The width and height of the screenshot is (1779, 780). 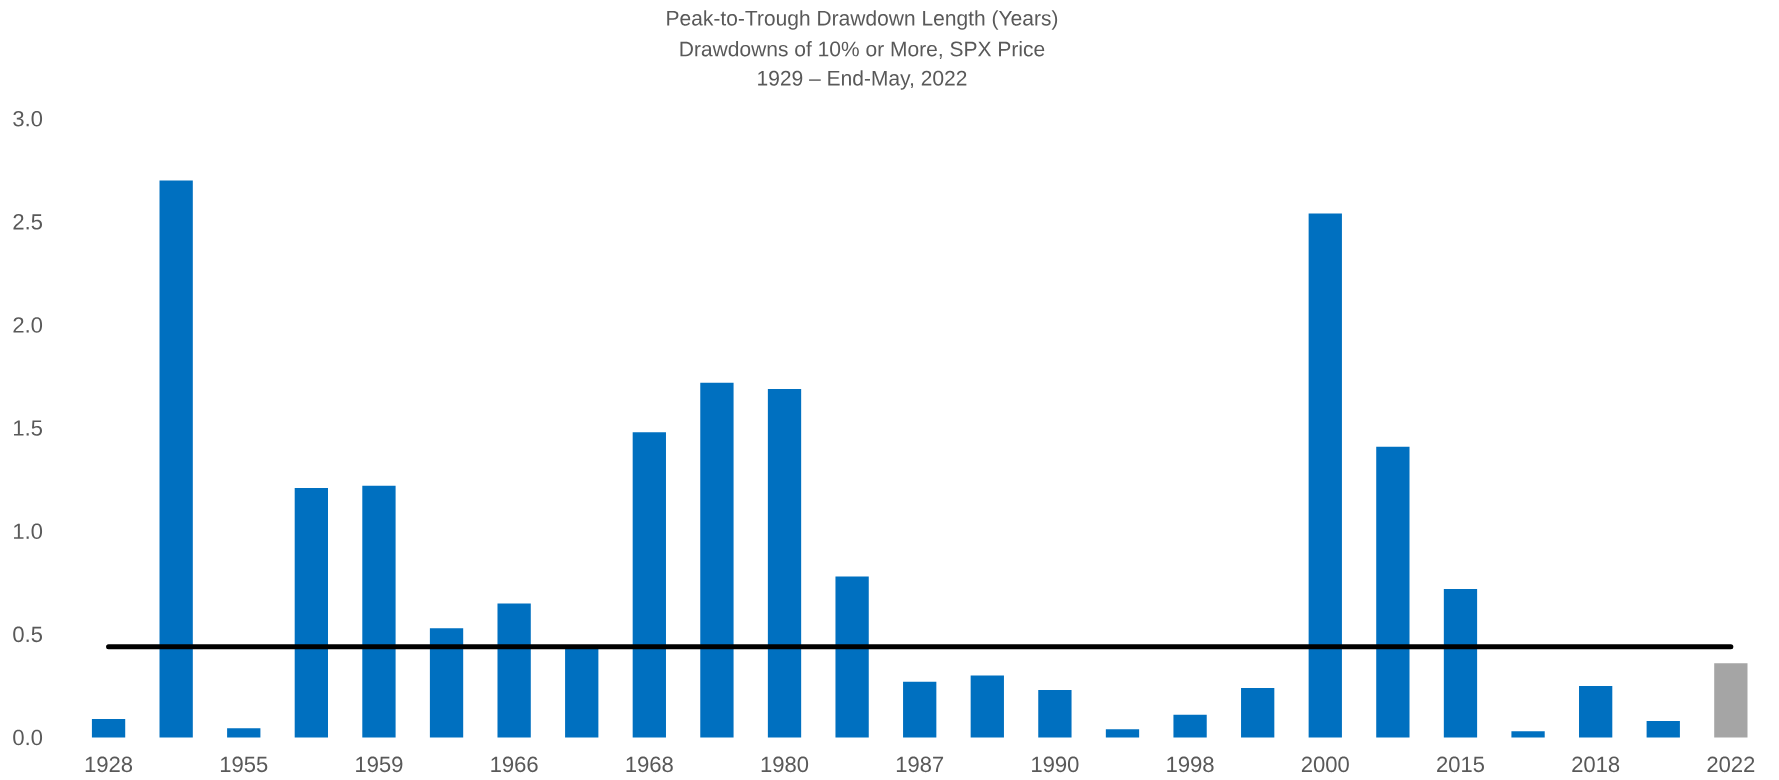 I want to click on chart-subtitle: Drawdowns of 10% or More, SPX Price, so click(x=862, y=50).